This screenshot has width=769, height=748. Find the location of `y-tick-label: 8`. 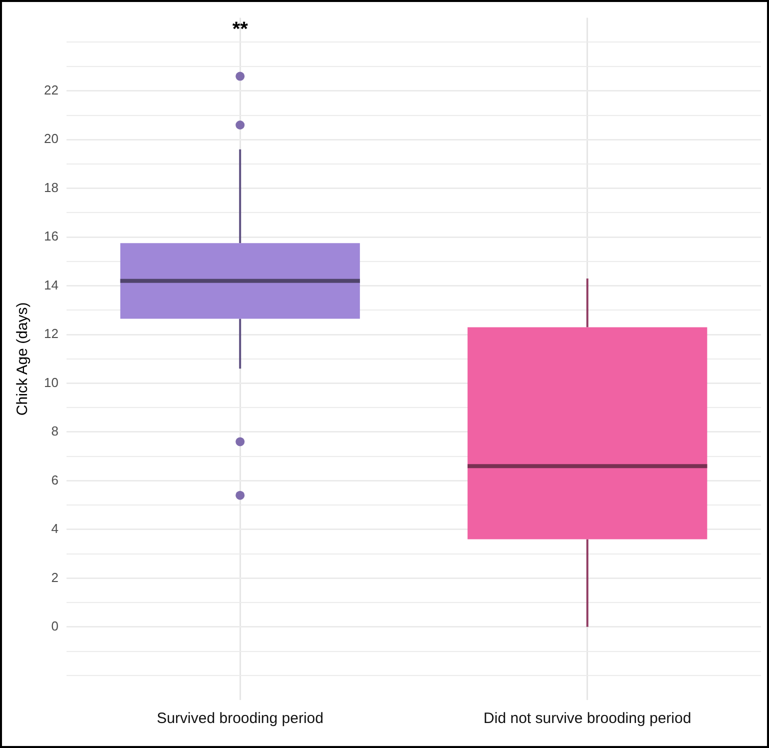

y-tick-label: 8 is located at coordinates (54, 431).